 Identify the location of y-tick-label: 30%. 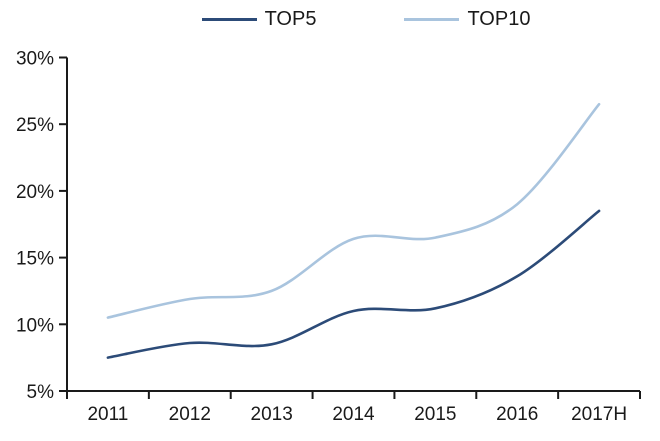
(35, 59).